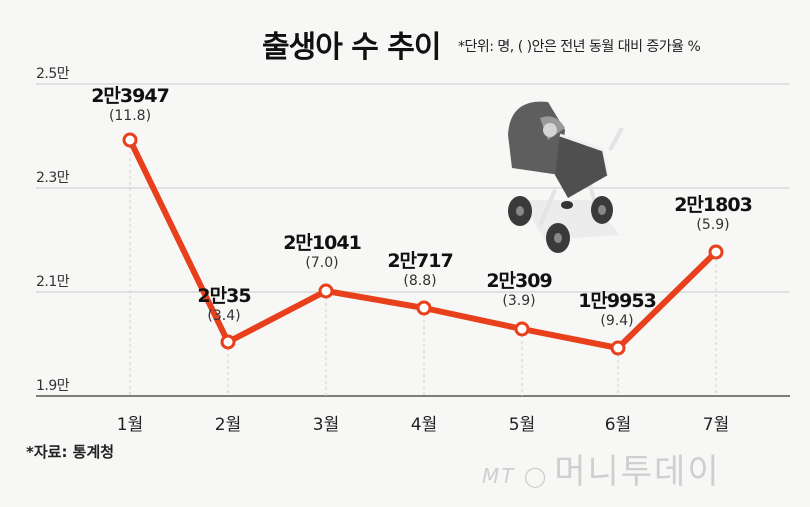 The height and width of the screenshot is (507, 810). Describe the element at coordinates (326, 425) in the screenshot. I see `x-tick-mar: 3월` at that location.